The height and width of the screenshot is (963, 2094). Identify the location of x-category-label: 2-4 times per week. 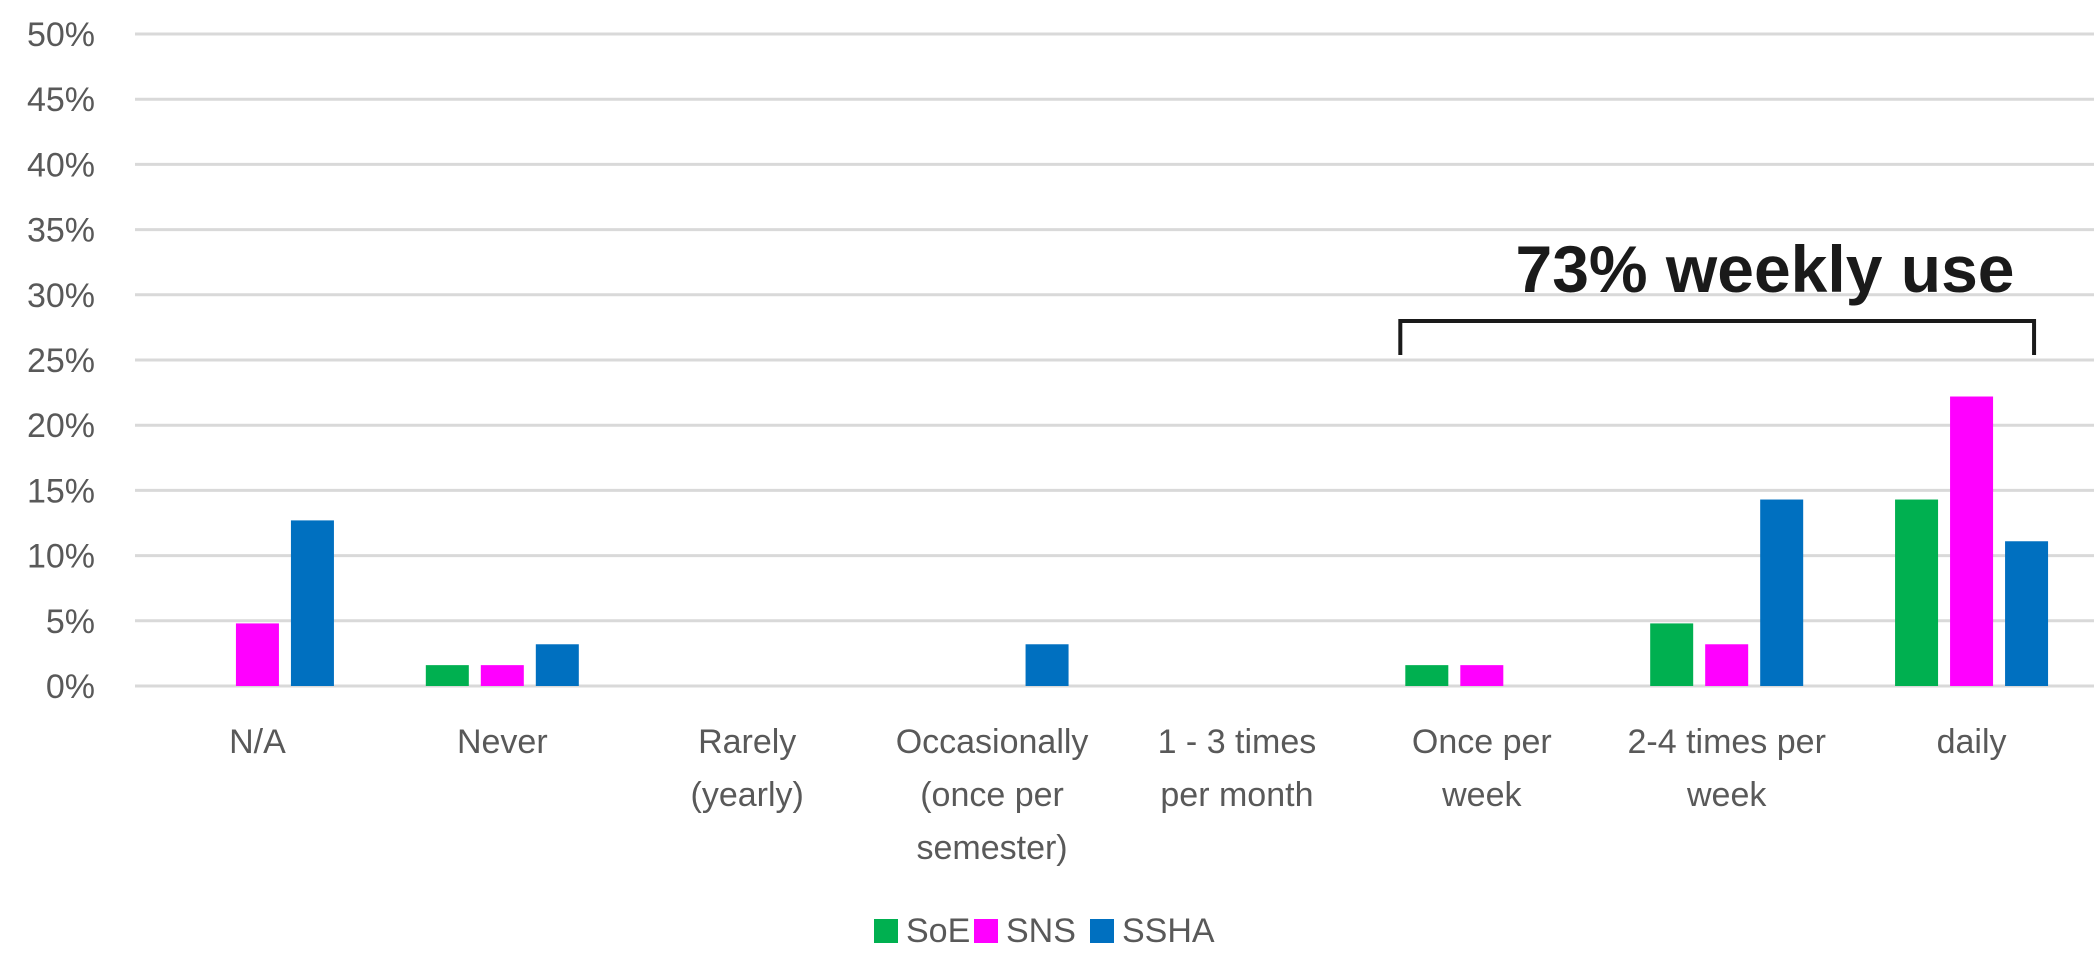
(1726, 768).